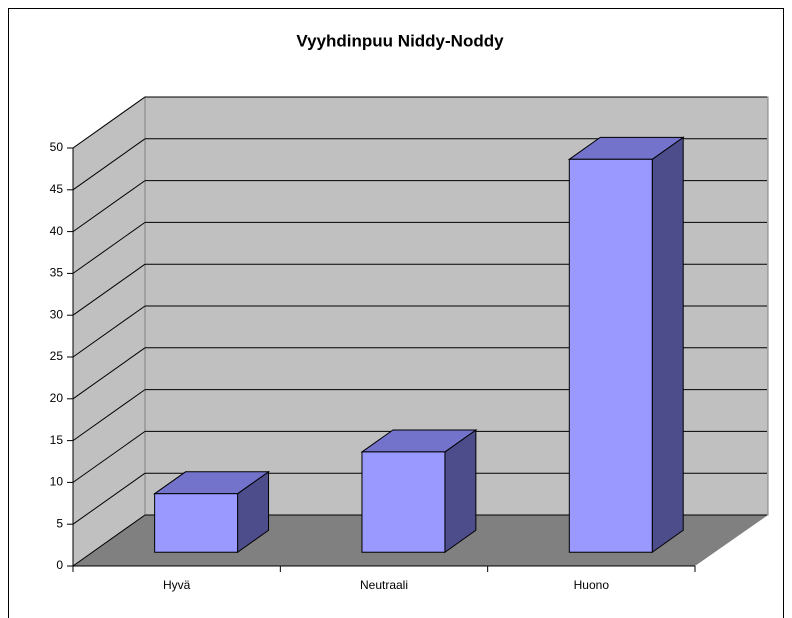 The image size is (792, 618). What do you see at coordinates (384, 585) in the screenshot?
I see `x-tick-label: Neutraali` at bounding box center [384, 585].